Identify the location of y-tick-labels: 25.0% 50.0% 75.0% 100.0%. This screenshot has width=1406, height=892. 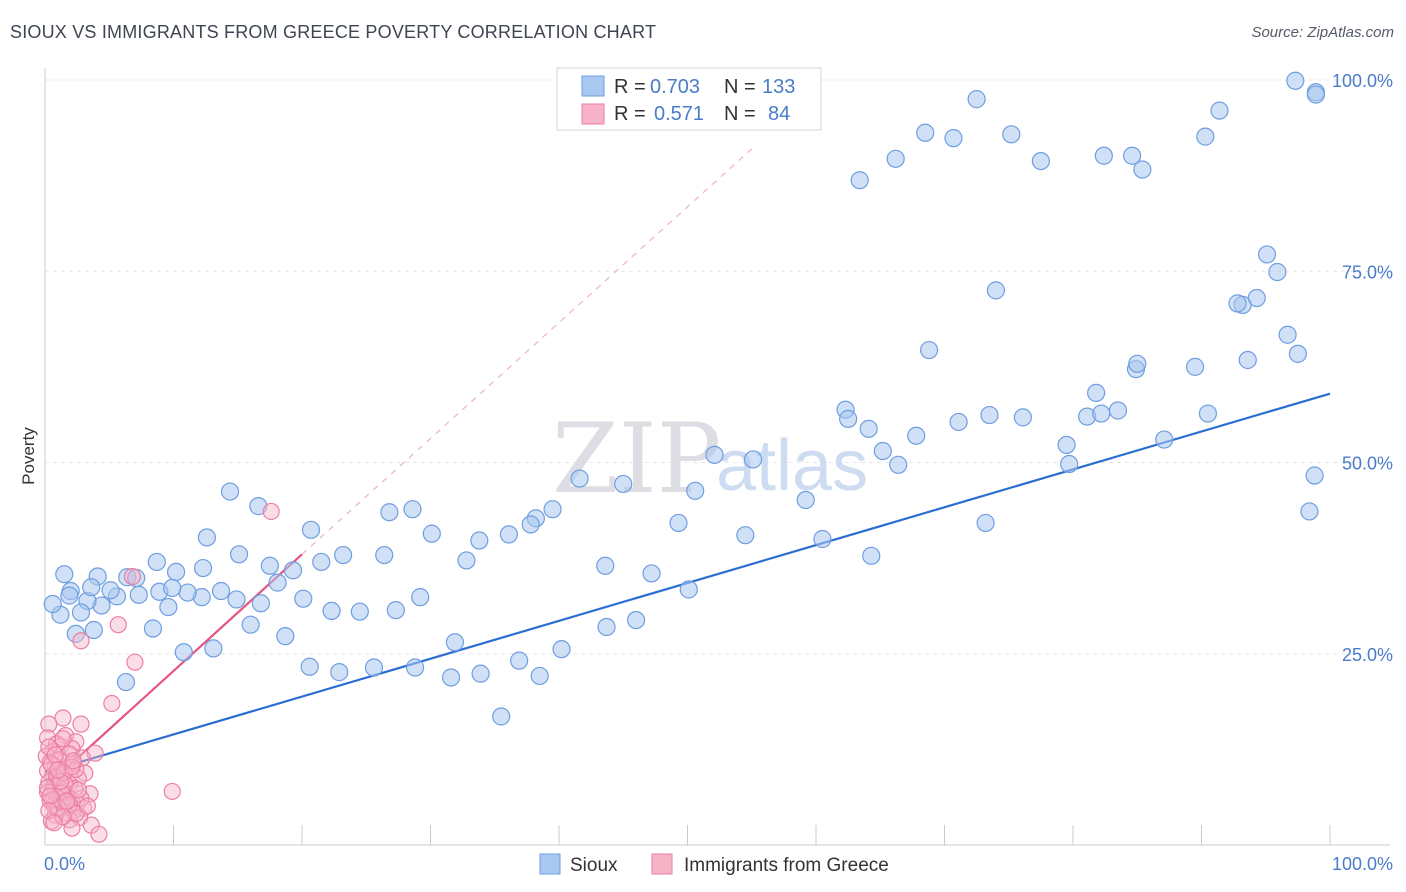
(1362, 368).